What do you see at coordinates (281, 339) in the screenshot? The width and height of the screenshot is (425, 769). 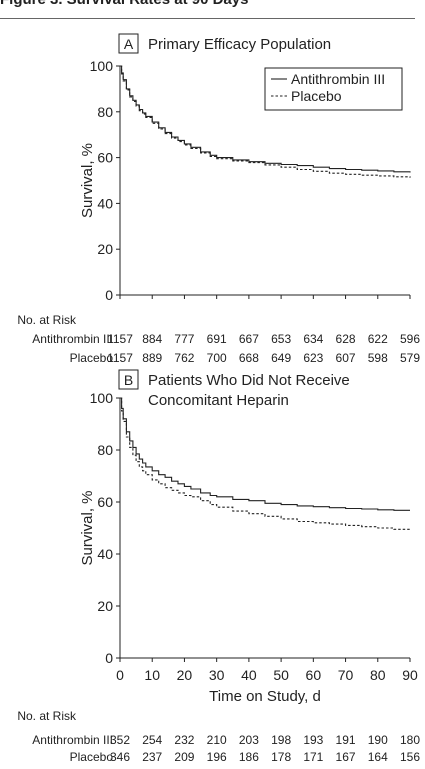 I see `risk-value: 653` at bounding box center [281, 339].